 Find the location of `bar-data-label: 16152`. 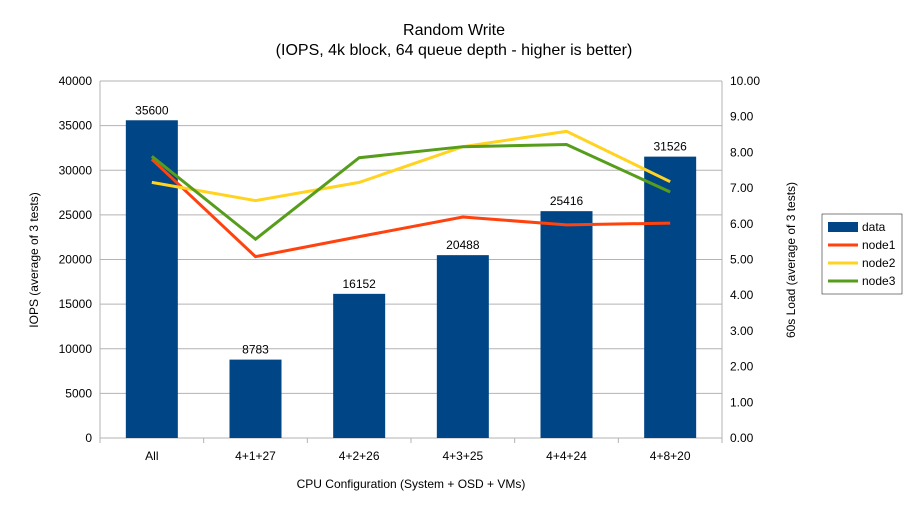

bar-data-label: 16152 is located at coordinates (359, 284).